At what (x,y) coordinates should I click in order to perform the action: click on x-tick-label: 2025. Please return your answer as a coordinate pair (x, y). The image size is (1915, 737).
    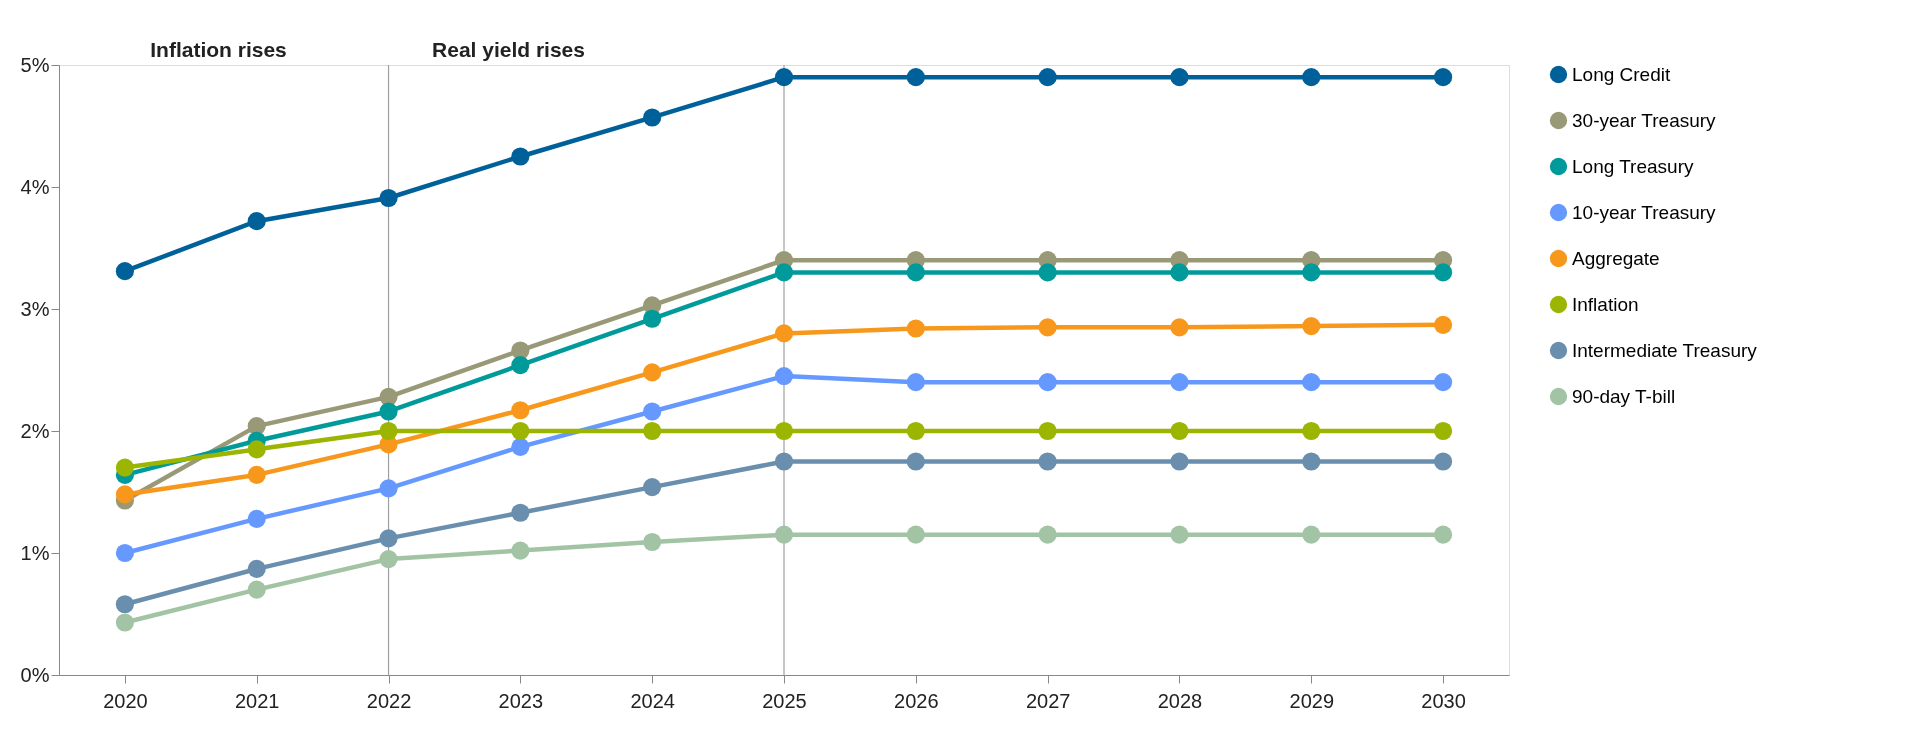
    Looking at the image, I should click on (784, 700).